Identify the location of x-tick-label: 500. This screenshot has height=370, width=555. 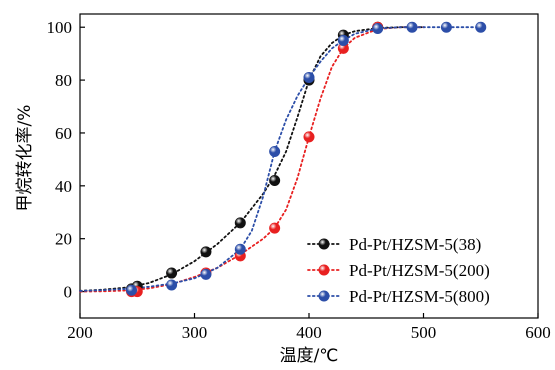
(424, 332).